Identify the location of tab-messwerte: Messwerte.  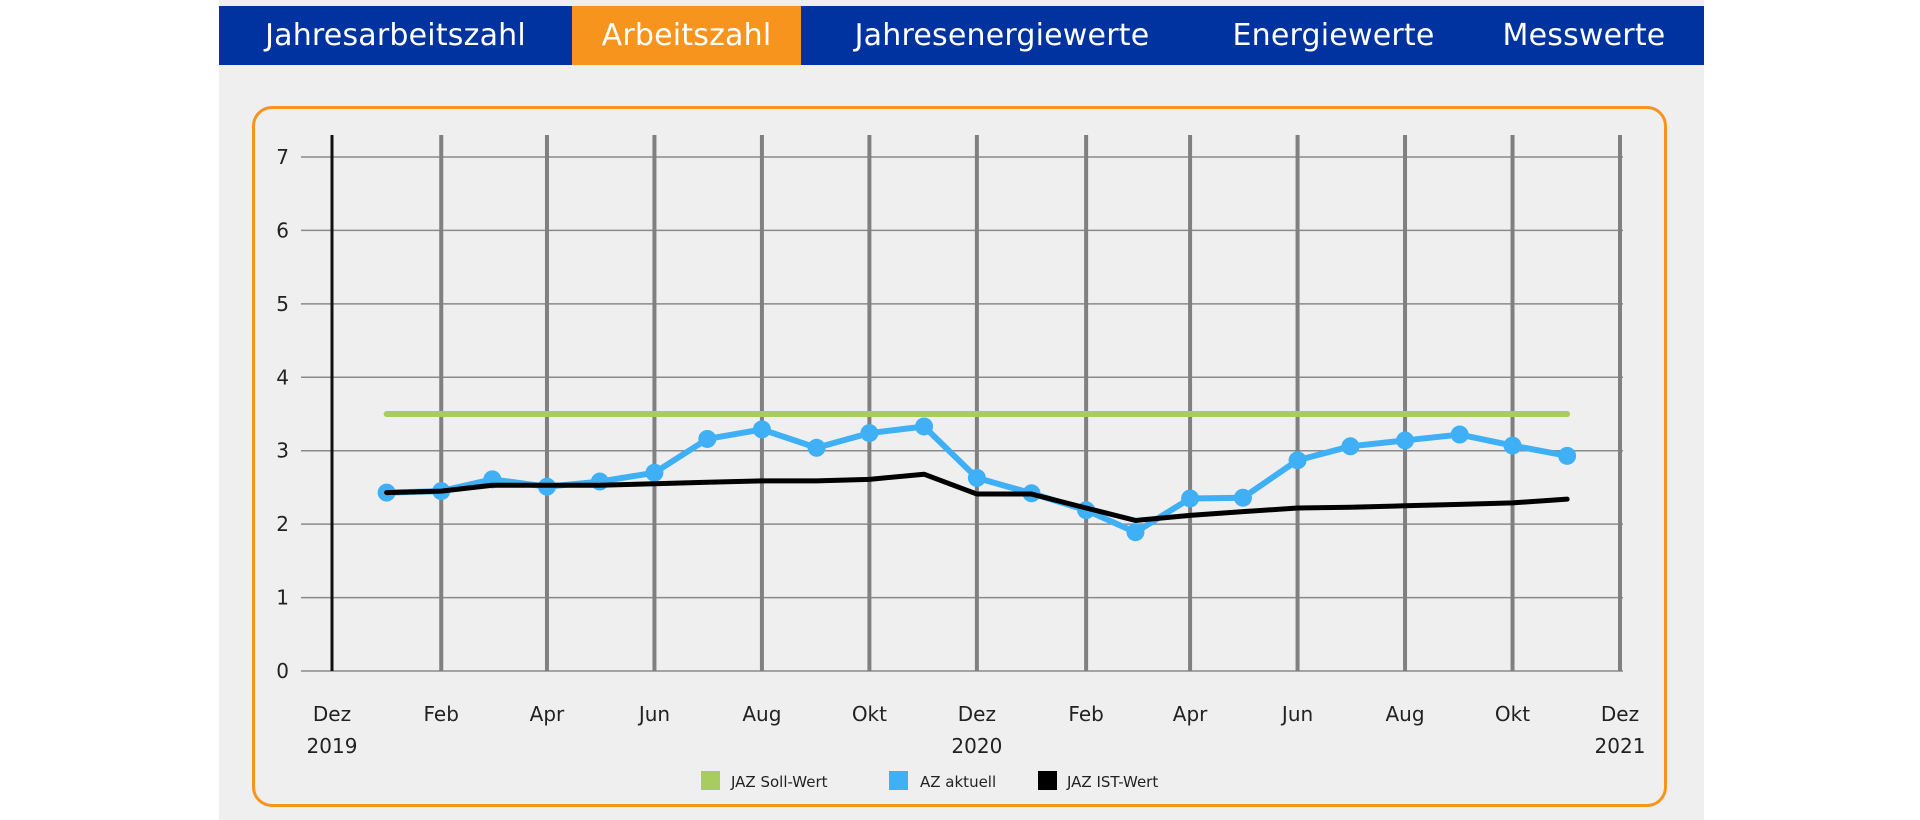
(1584, 35).